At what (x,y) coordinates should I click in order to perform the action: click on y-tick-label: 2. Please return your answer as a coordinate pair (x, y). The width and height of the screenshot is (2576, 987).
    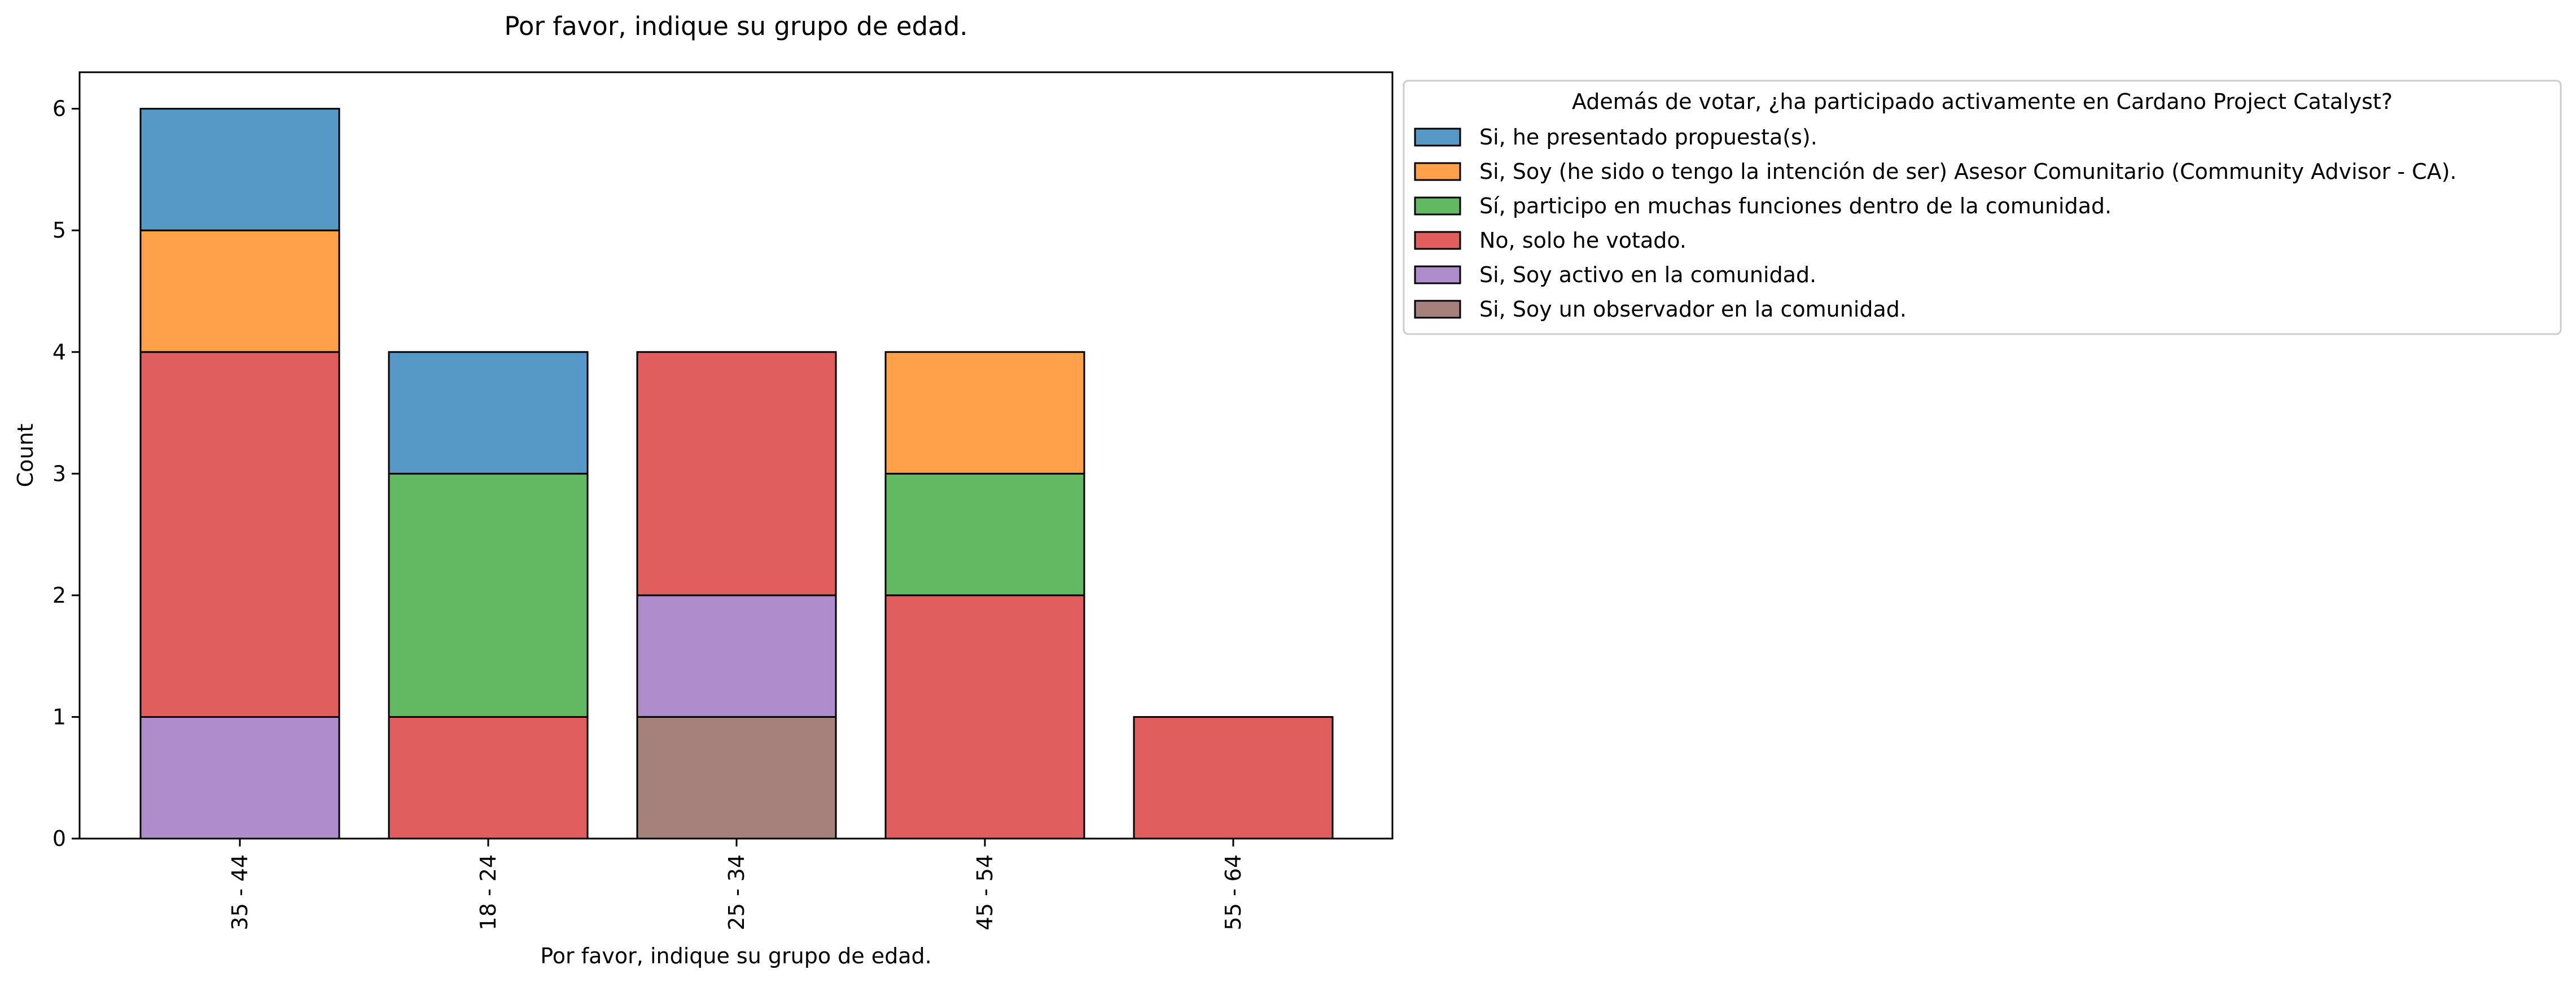
    Looking at the image, I should click on (59, 595).